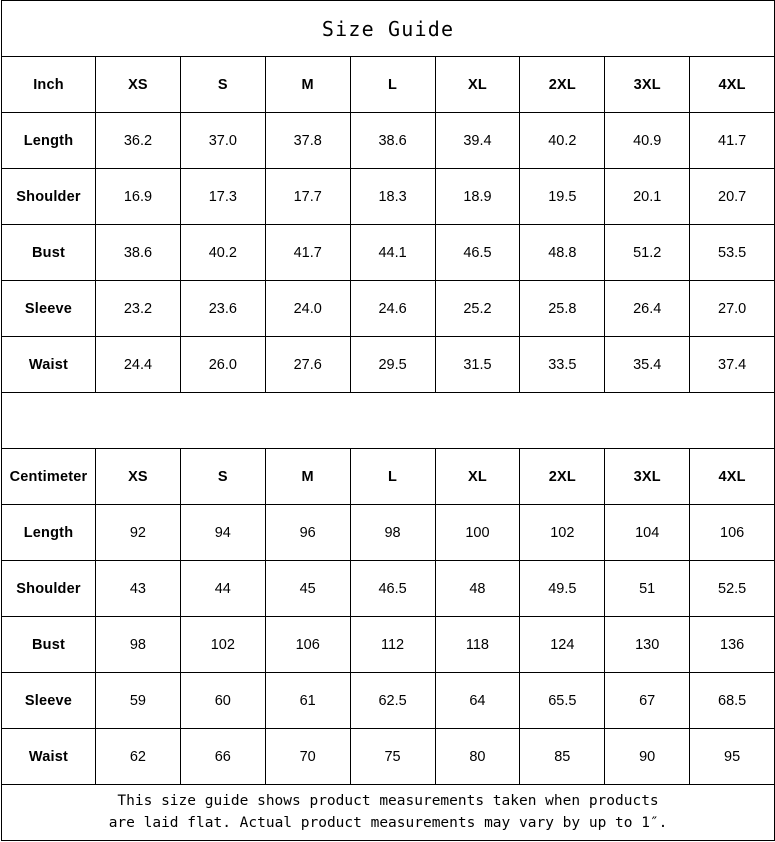 The image size is (775, 842). What do you see at coordinates (732, 532) in the screenshot?
I see `measurement-length-4xl: 106` at bounding box center [732, 532].